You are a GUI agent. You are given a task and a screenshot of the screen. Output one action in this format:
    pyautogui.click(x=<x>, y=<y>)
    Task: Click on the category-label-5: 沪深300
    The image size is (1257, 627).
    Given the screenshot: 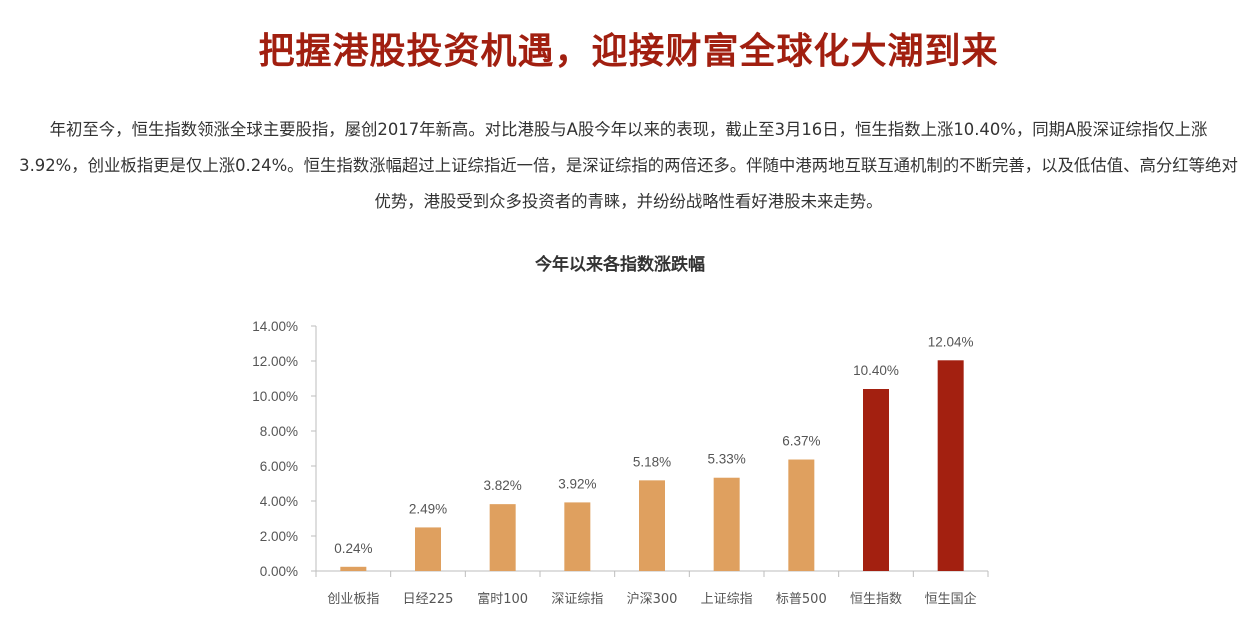 What is the action you would take?
    pyautogui.click(x=652, y=599)
    